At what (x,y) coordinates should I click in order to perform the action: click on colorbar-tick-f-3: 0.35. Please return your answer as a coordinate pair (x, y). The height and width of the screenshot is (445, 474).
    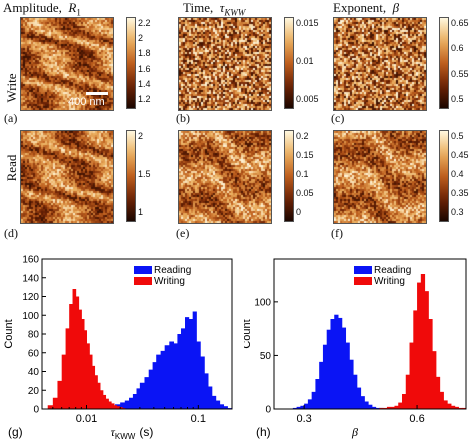
    Looking at the image, I should click on (460, 193).